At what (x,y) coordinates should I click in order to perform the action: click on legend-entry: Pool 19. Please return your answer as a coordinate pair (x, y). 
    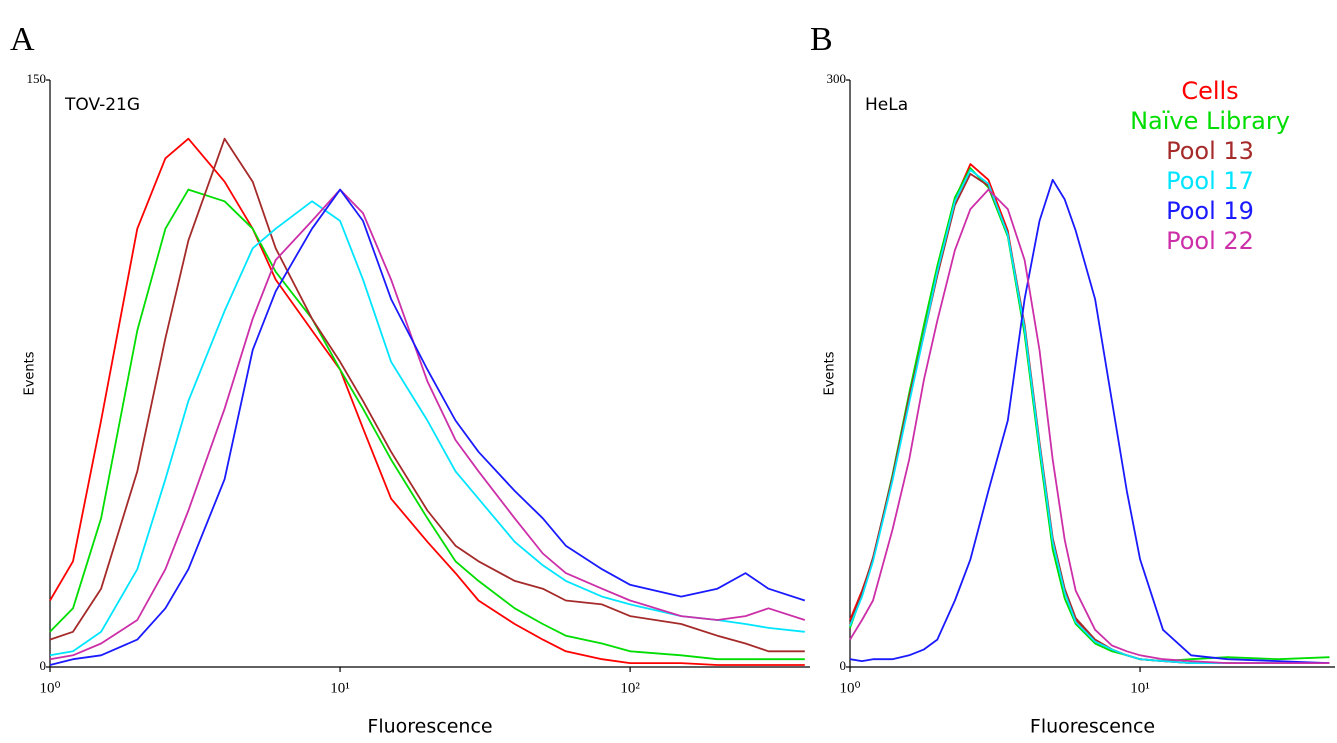
    Looking at the image, I should click on (1210, 211).